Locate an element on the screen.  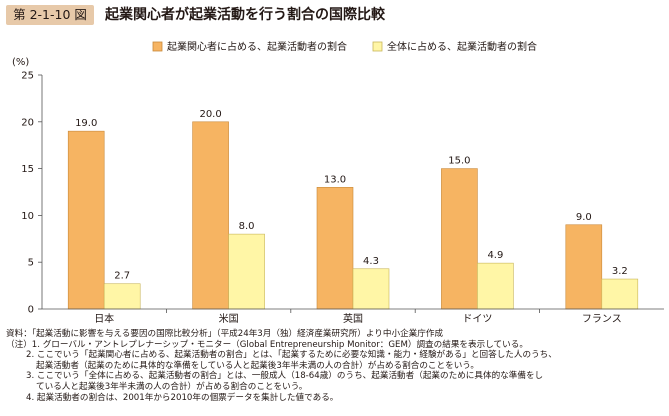
figure-number-badge: 第 2-1-10 図 is located at coordinates (50, 15).